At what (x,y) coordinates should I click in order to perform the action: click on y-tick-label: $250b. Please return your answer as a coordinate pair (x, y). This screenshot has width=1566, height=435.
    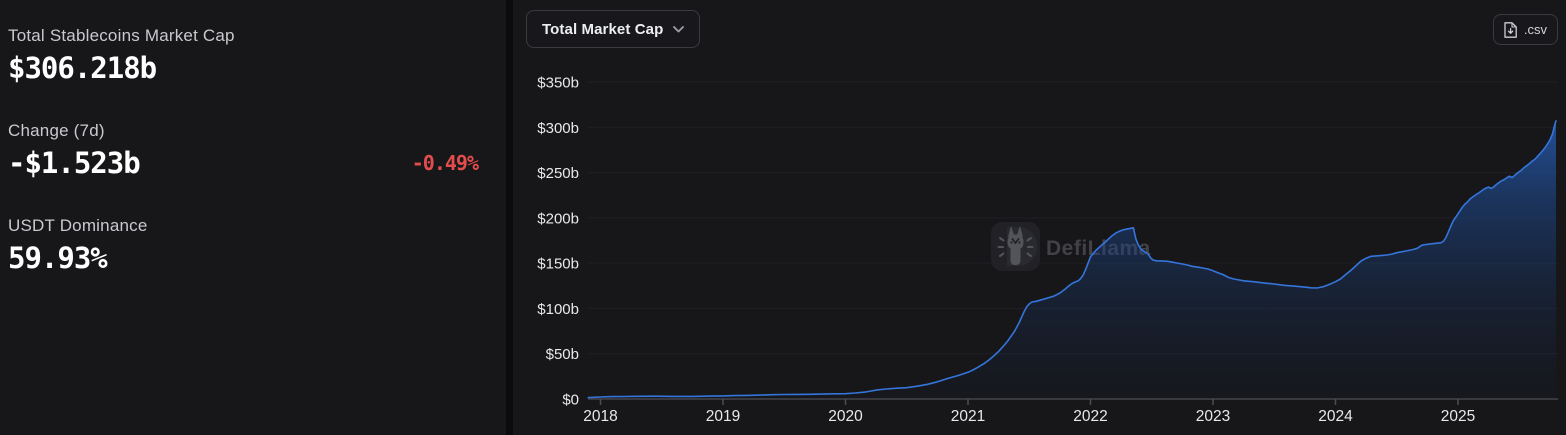
    Looking at the image, I should click on (558, 173).